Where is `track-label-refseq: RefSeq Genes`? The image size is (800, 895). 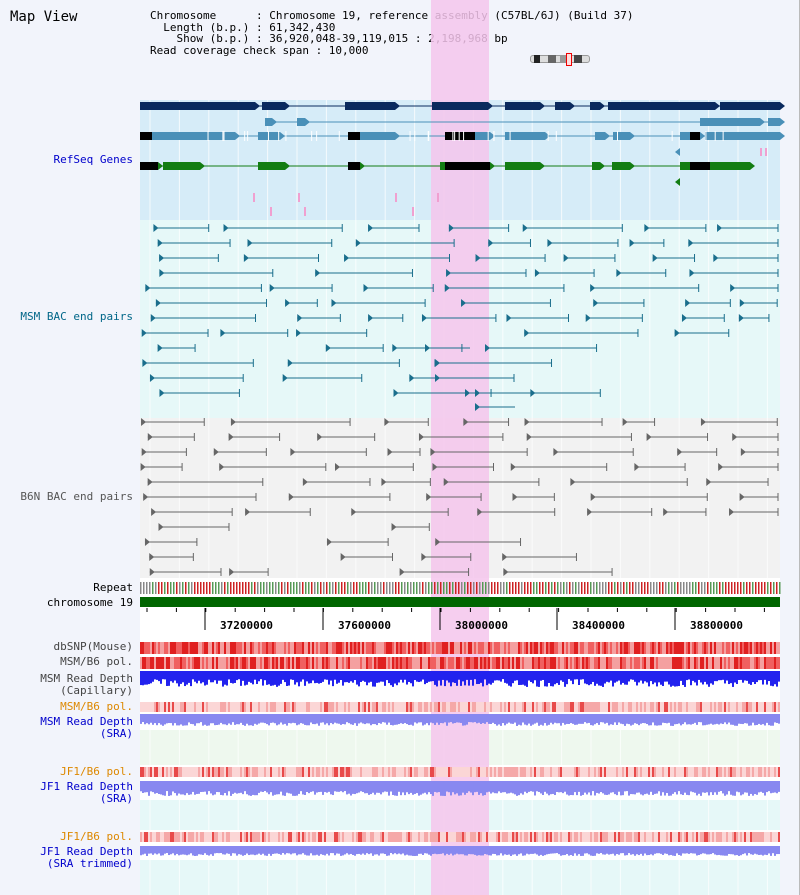 track-label-refseq: RefSeq Genes is located at coordinates (93, 159).